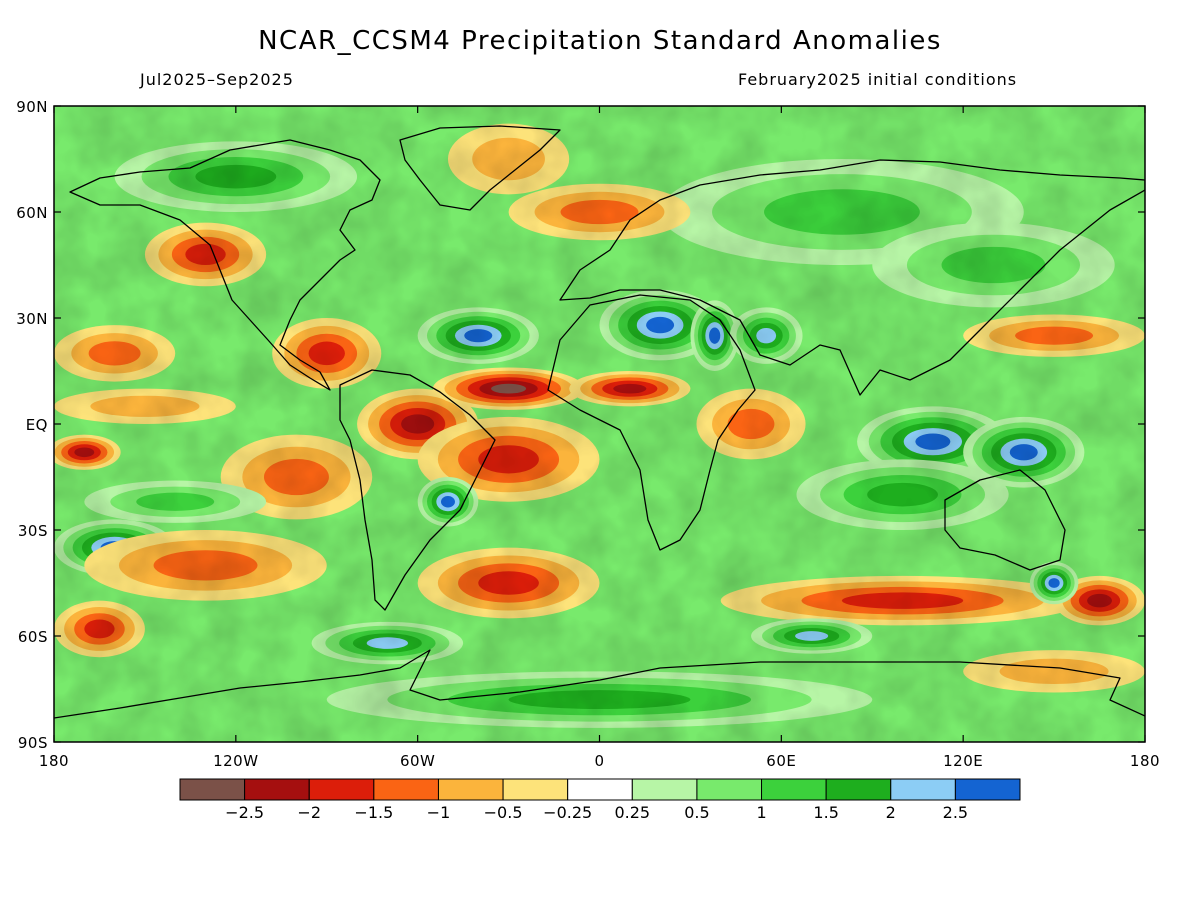 Image resolution: width=1200 pixels, height=900 pixels. Describe the element at coordinates (373, 812) in the screenshot. I see `colorbar-label: −1.5` at that location.